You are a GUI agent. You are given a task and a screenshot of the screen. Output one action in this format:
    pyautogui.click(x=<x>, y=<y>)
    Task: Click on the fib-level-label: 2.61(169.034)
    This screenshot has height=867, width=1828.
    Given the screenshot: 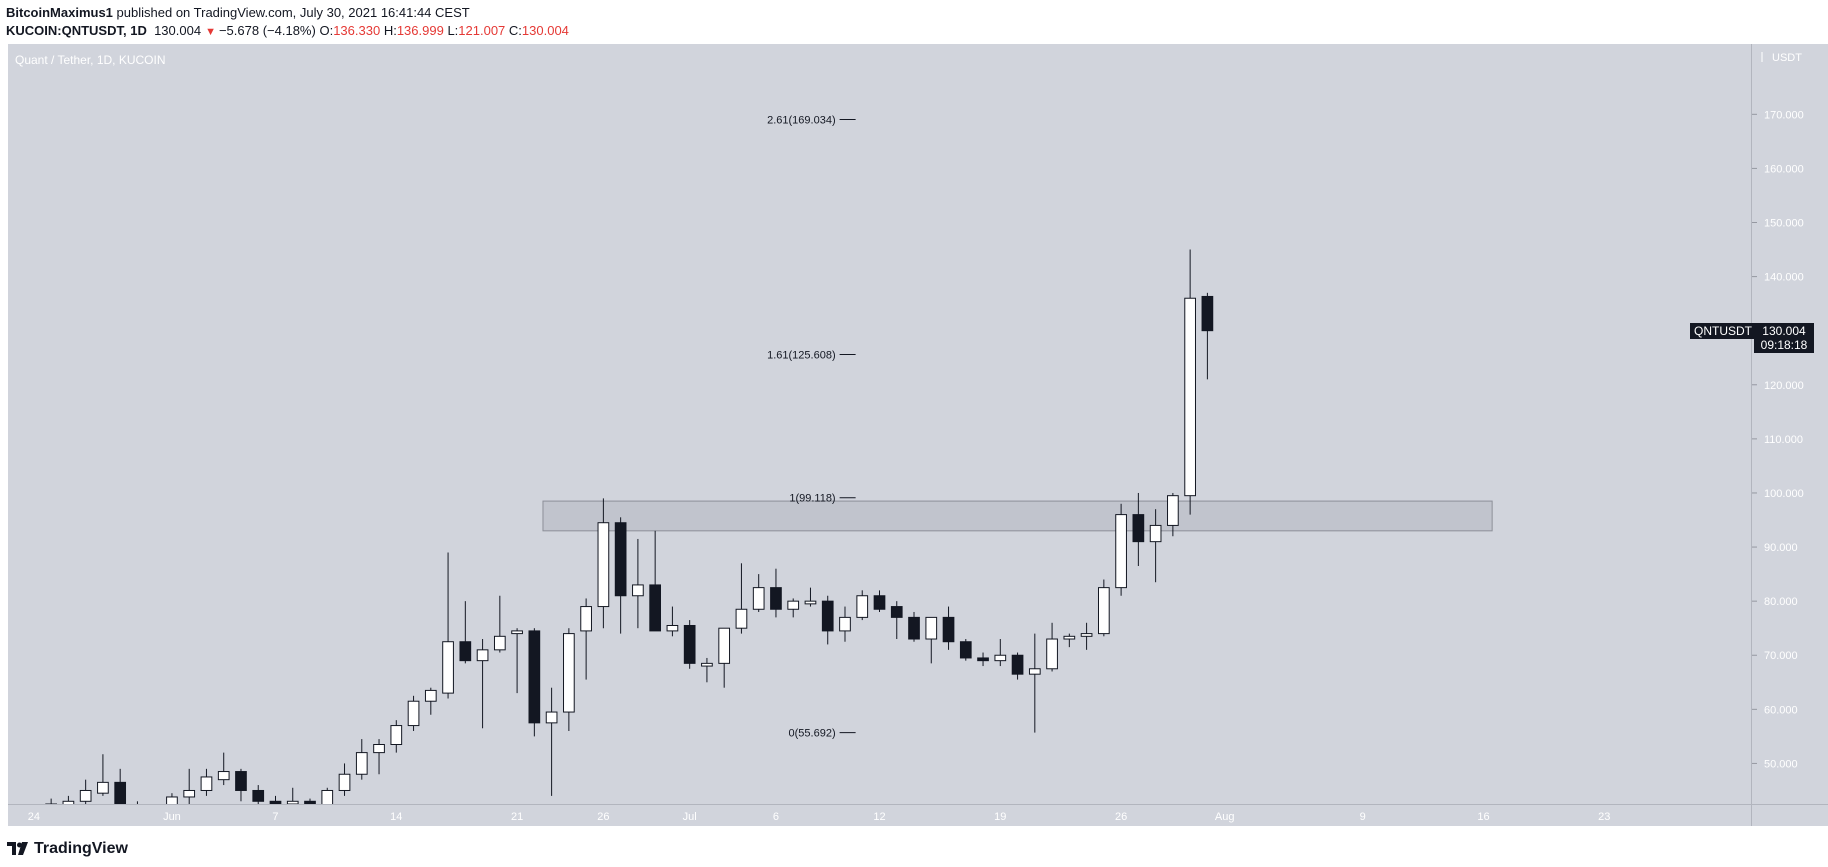 What is the action you would take?
    pyautogui.click(x=801, y=121)
    